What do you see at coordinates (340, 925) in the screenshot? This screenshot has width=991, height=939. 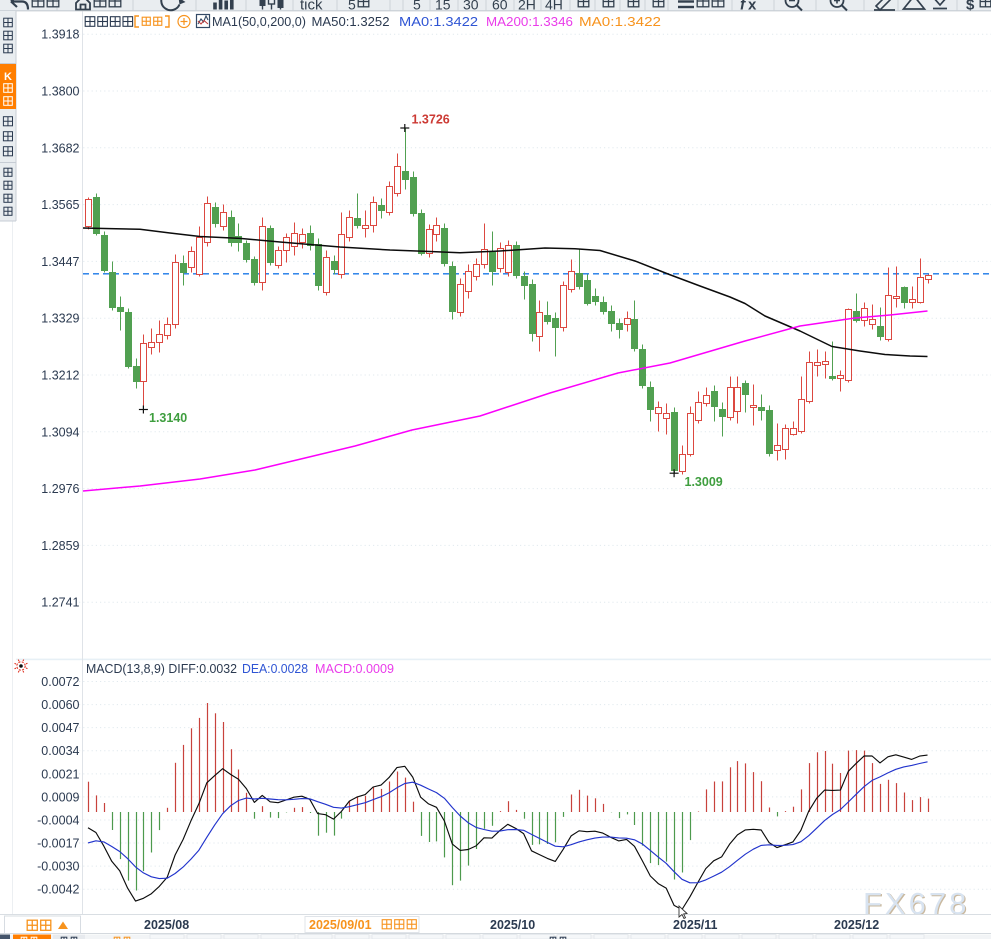 I see `svg-text: 2025/09/01` at bounding box center [340, 925].